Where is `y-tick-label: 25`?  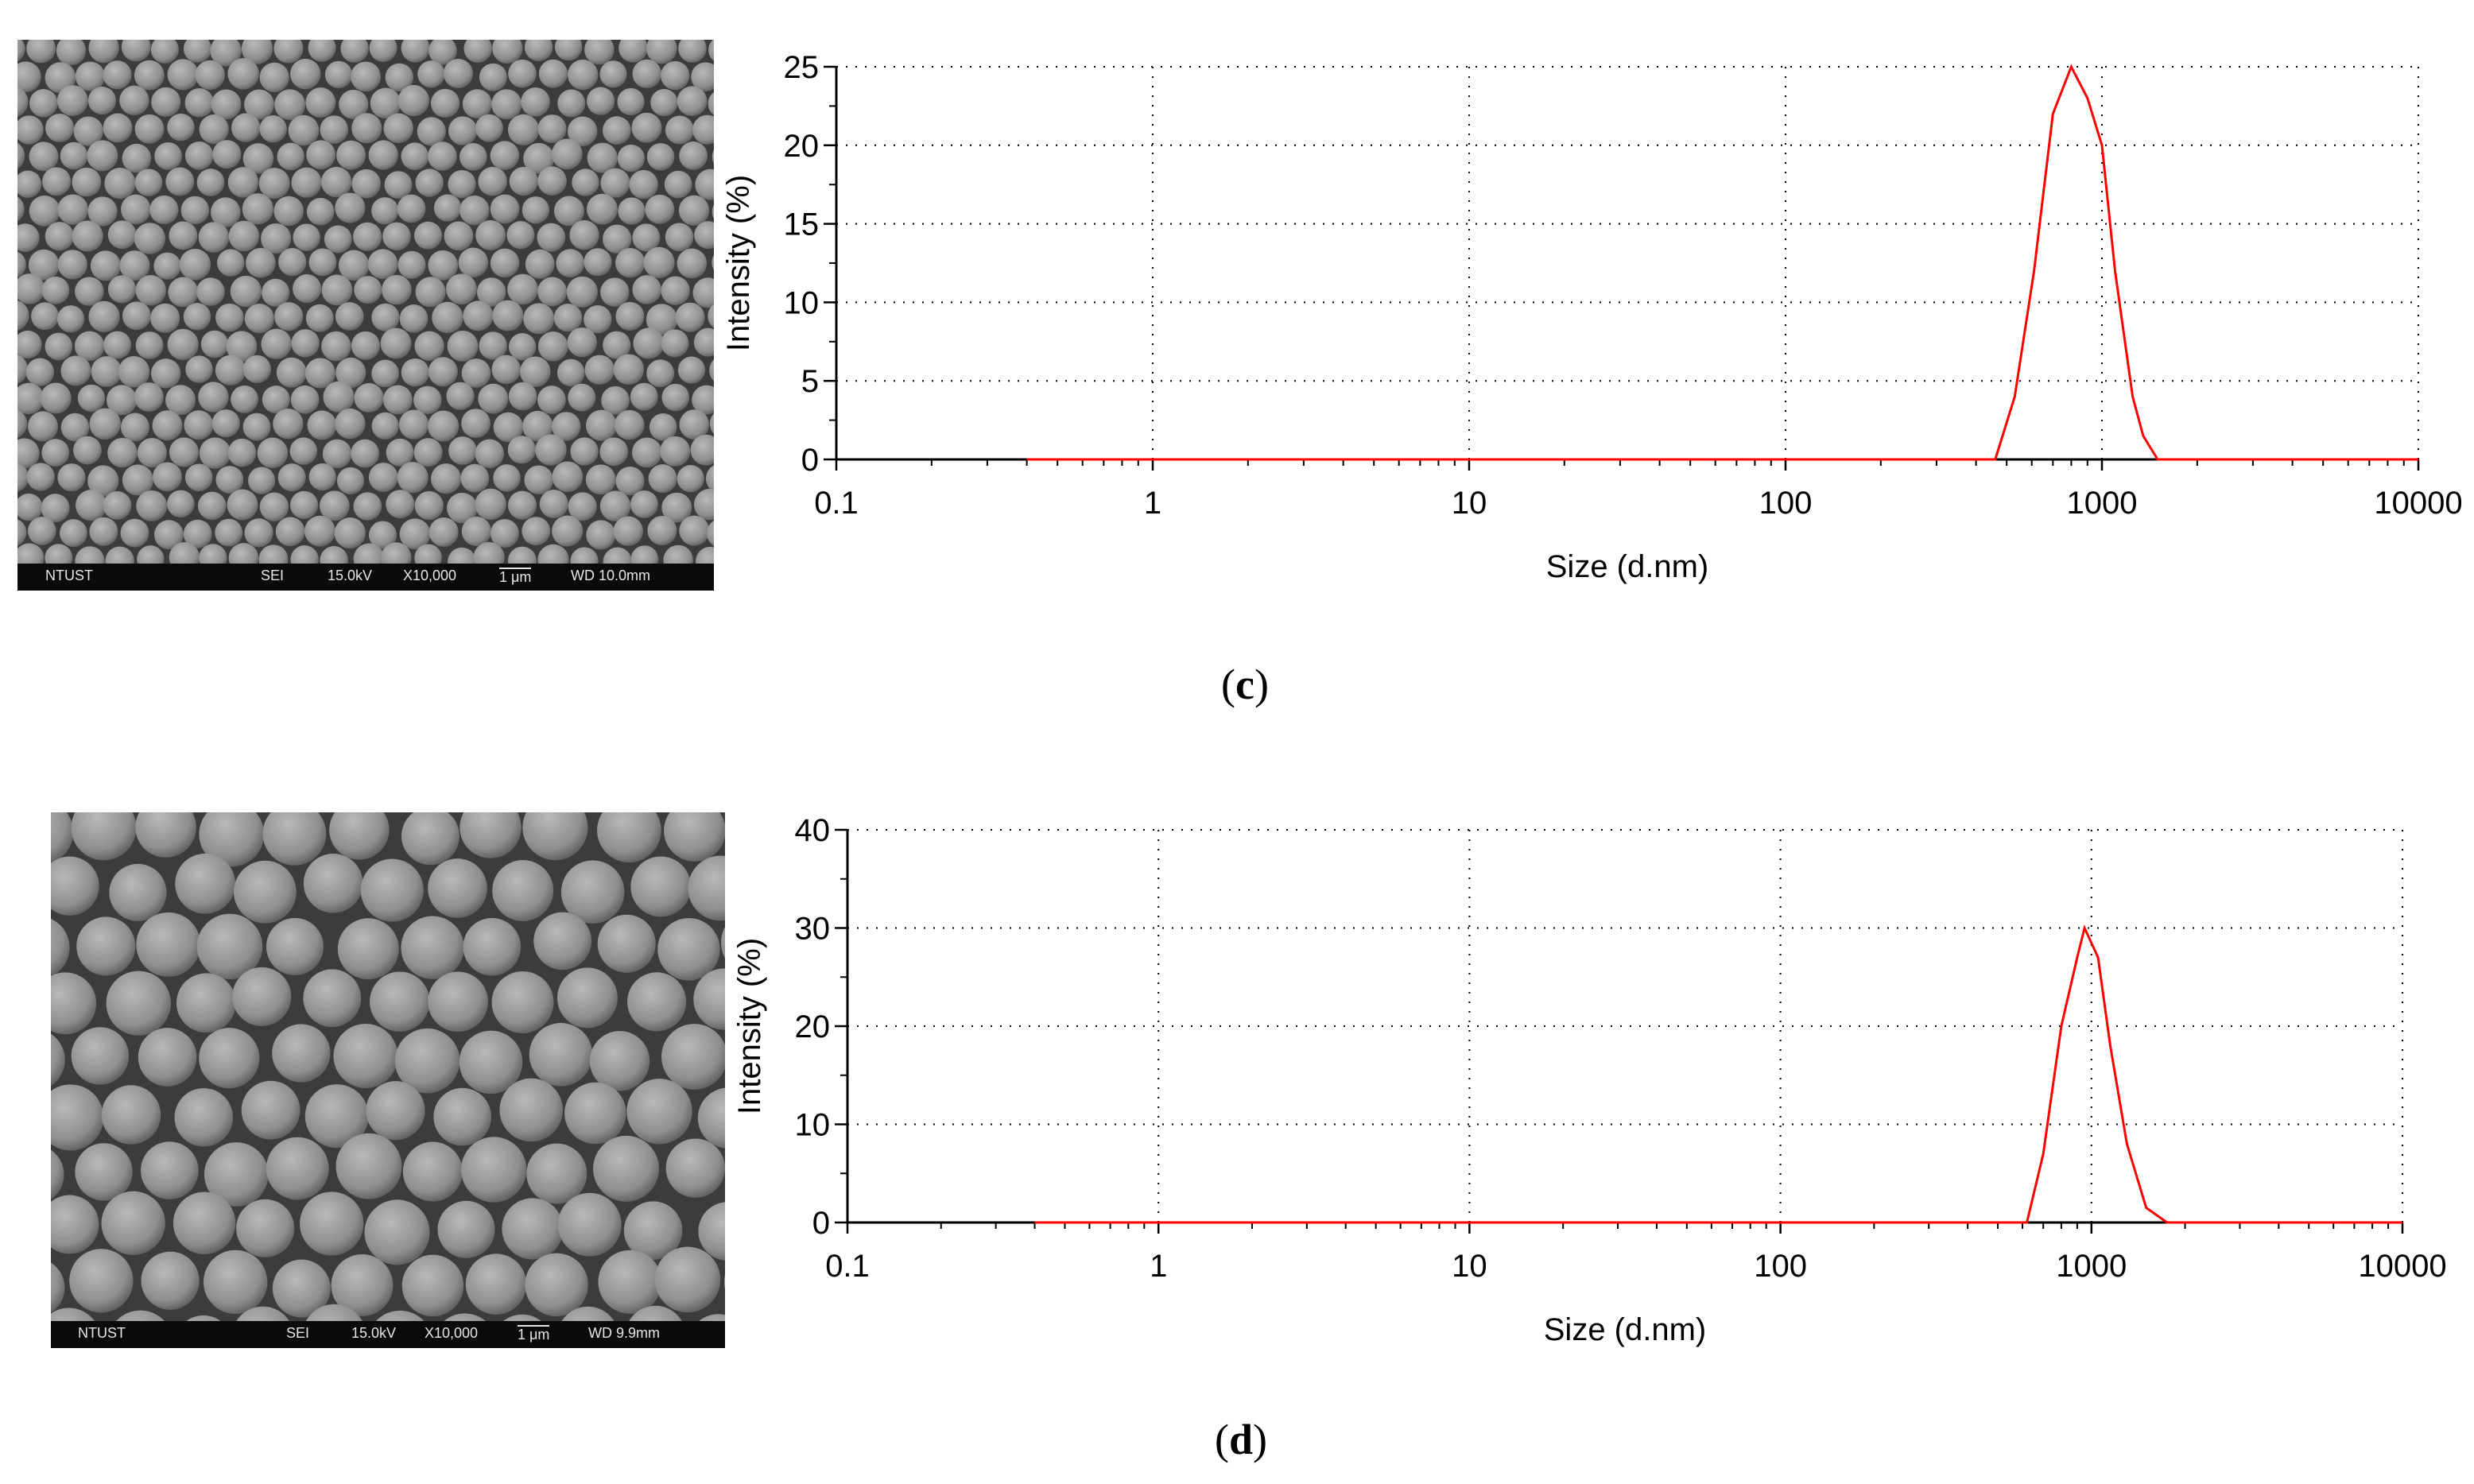 y-tick-label: 25 is located at coordinates (802, 67).